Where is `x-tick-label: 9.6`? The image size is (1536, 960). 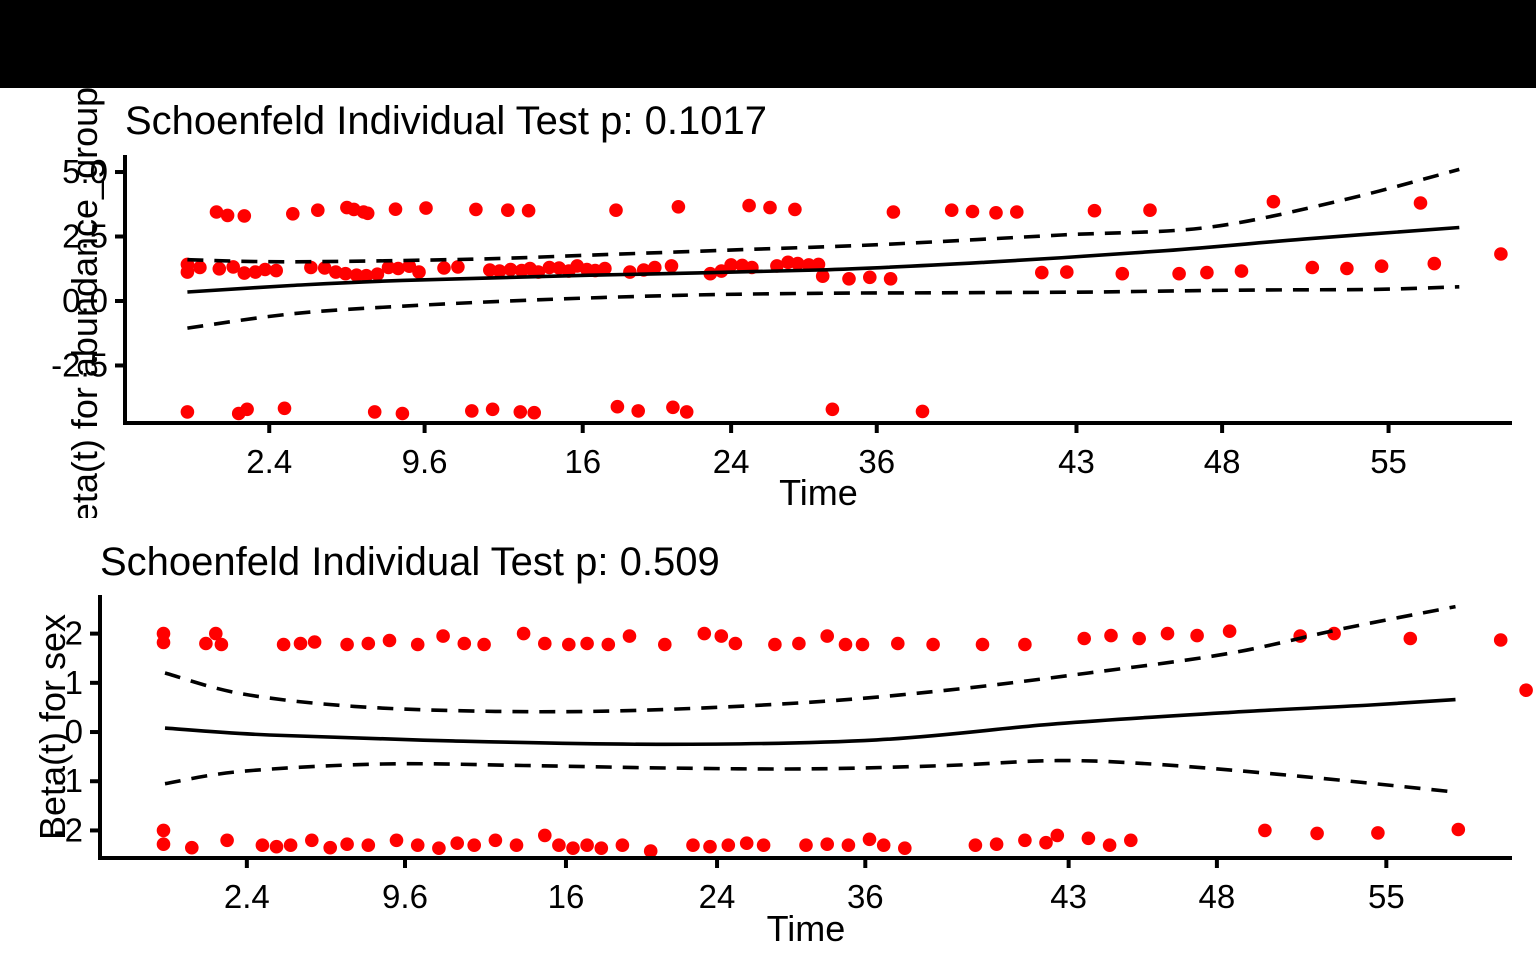 x-tick-label: 9.6 is located at coordinates (425, 461).